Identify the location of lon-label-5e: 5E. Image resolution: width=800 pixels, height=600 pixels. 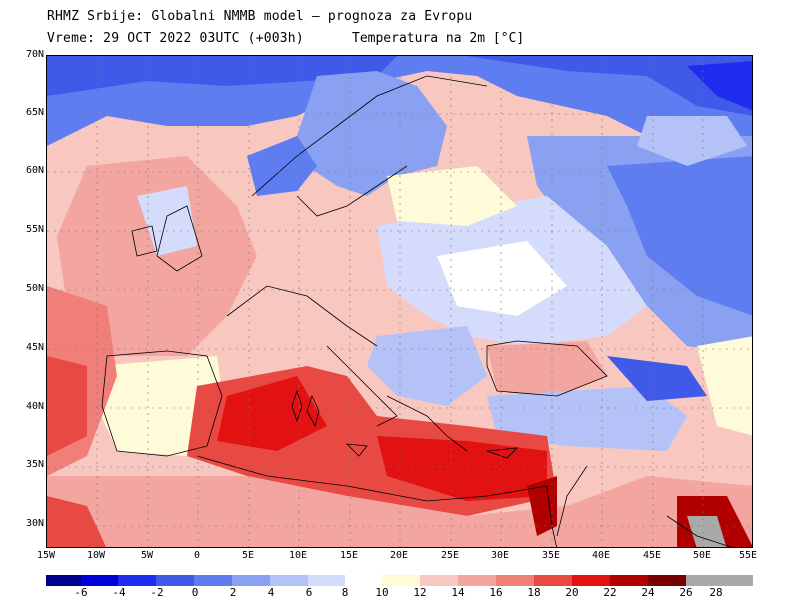
(248, 555).